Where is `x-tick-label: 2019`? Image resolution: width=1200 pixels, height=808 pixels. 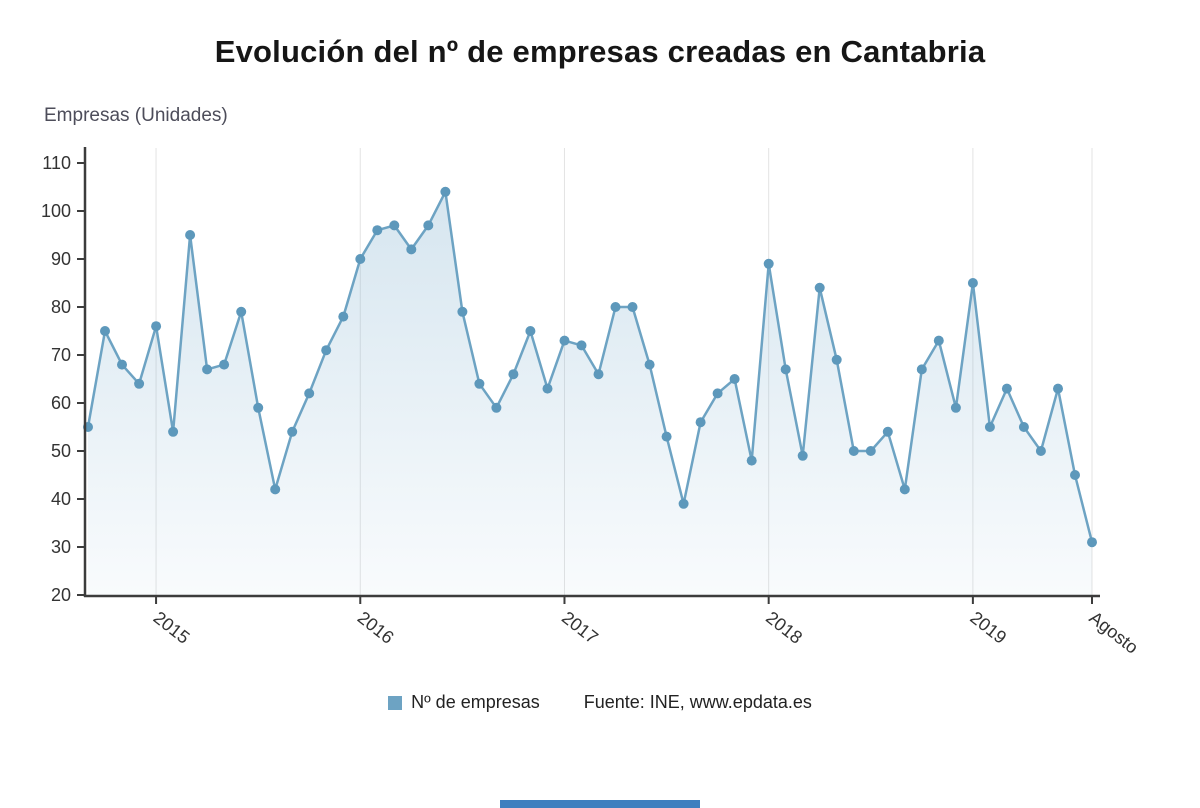
x-tick-label: 2019 is located at coordinates (988, 627).